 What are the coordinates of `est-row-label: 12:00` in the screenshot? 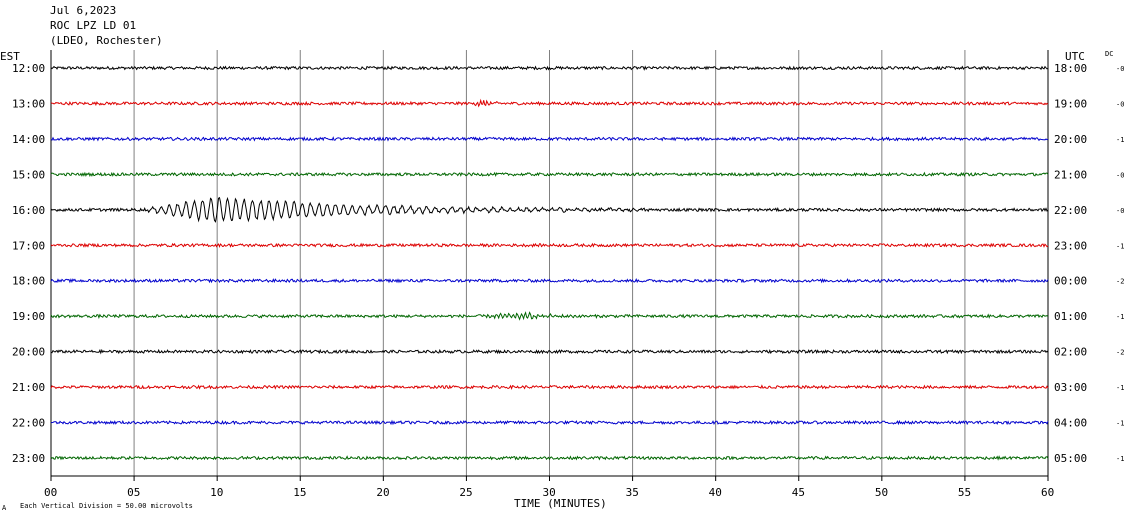 It's located at (28, 68).